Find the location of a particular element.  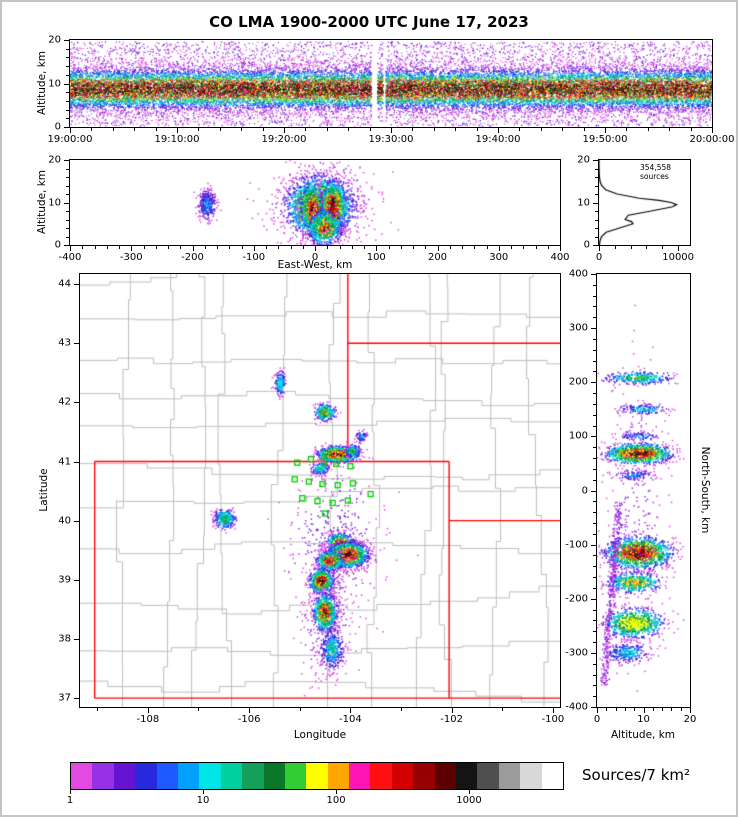

time-height-ylabel: Altitude, km is located at coordinates (42, 83).